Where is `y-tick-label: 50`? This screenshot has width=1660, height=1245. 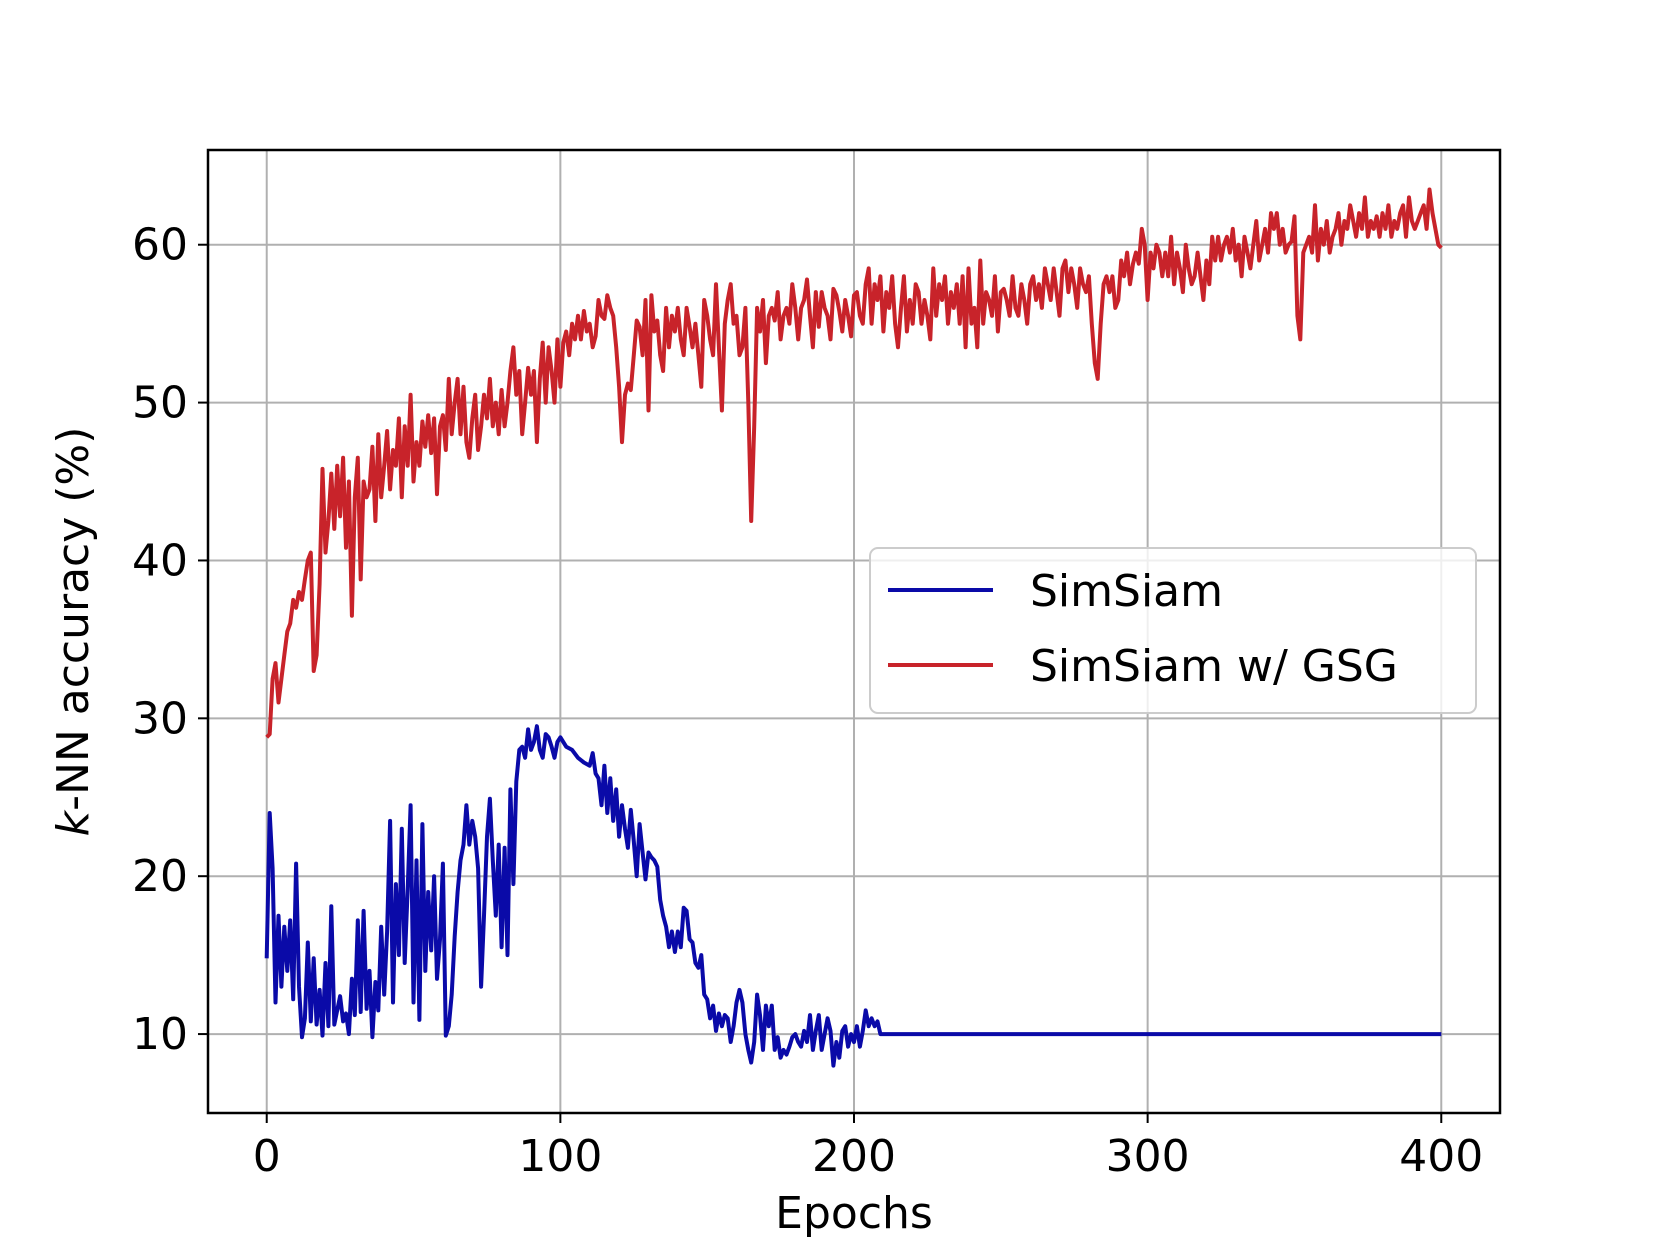
y-tick-label: 50 is located at coordinates (160, 403).